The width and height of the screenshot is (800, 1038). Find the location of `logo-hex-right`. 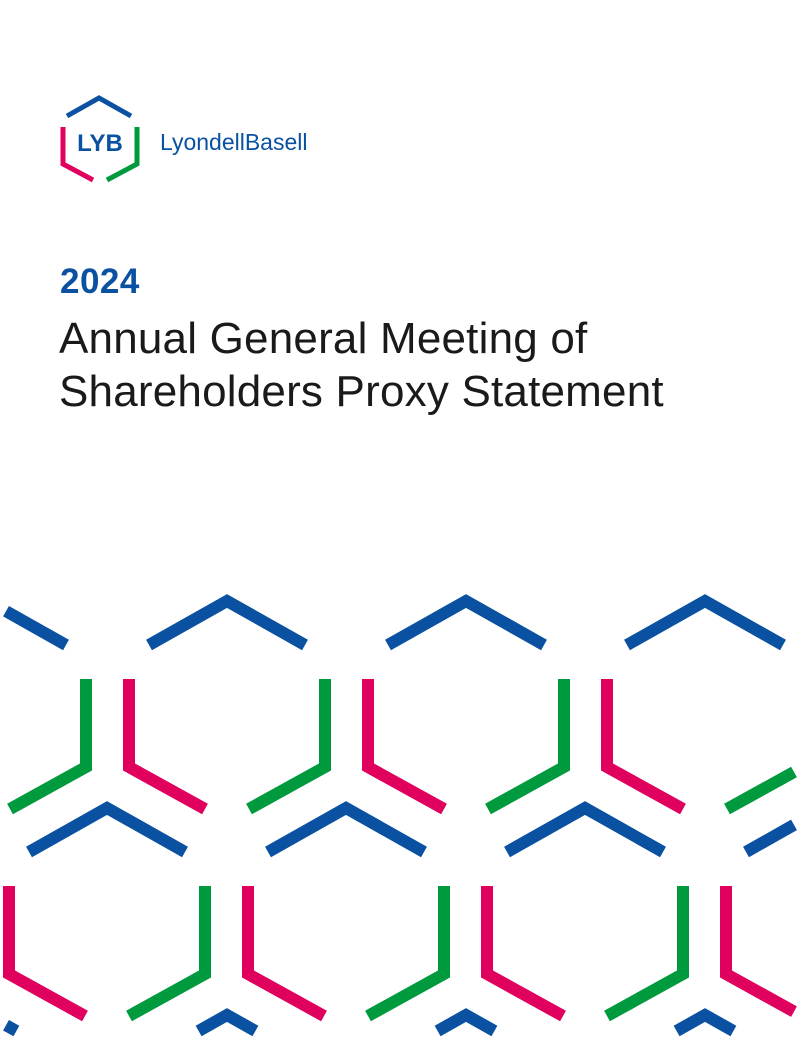

logo-hex-right is located at coordinates (122, 155).